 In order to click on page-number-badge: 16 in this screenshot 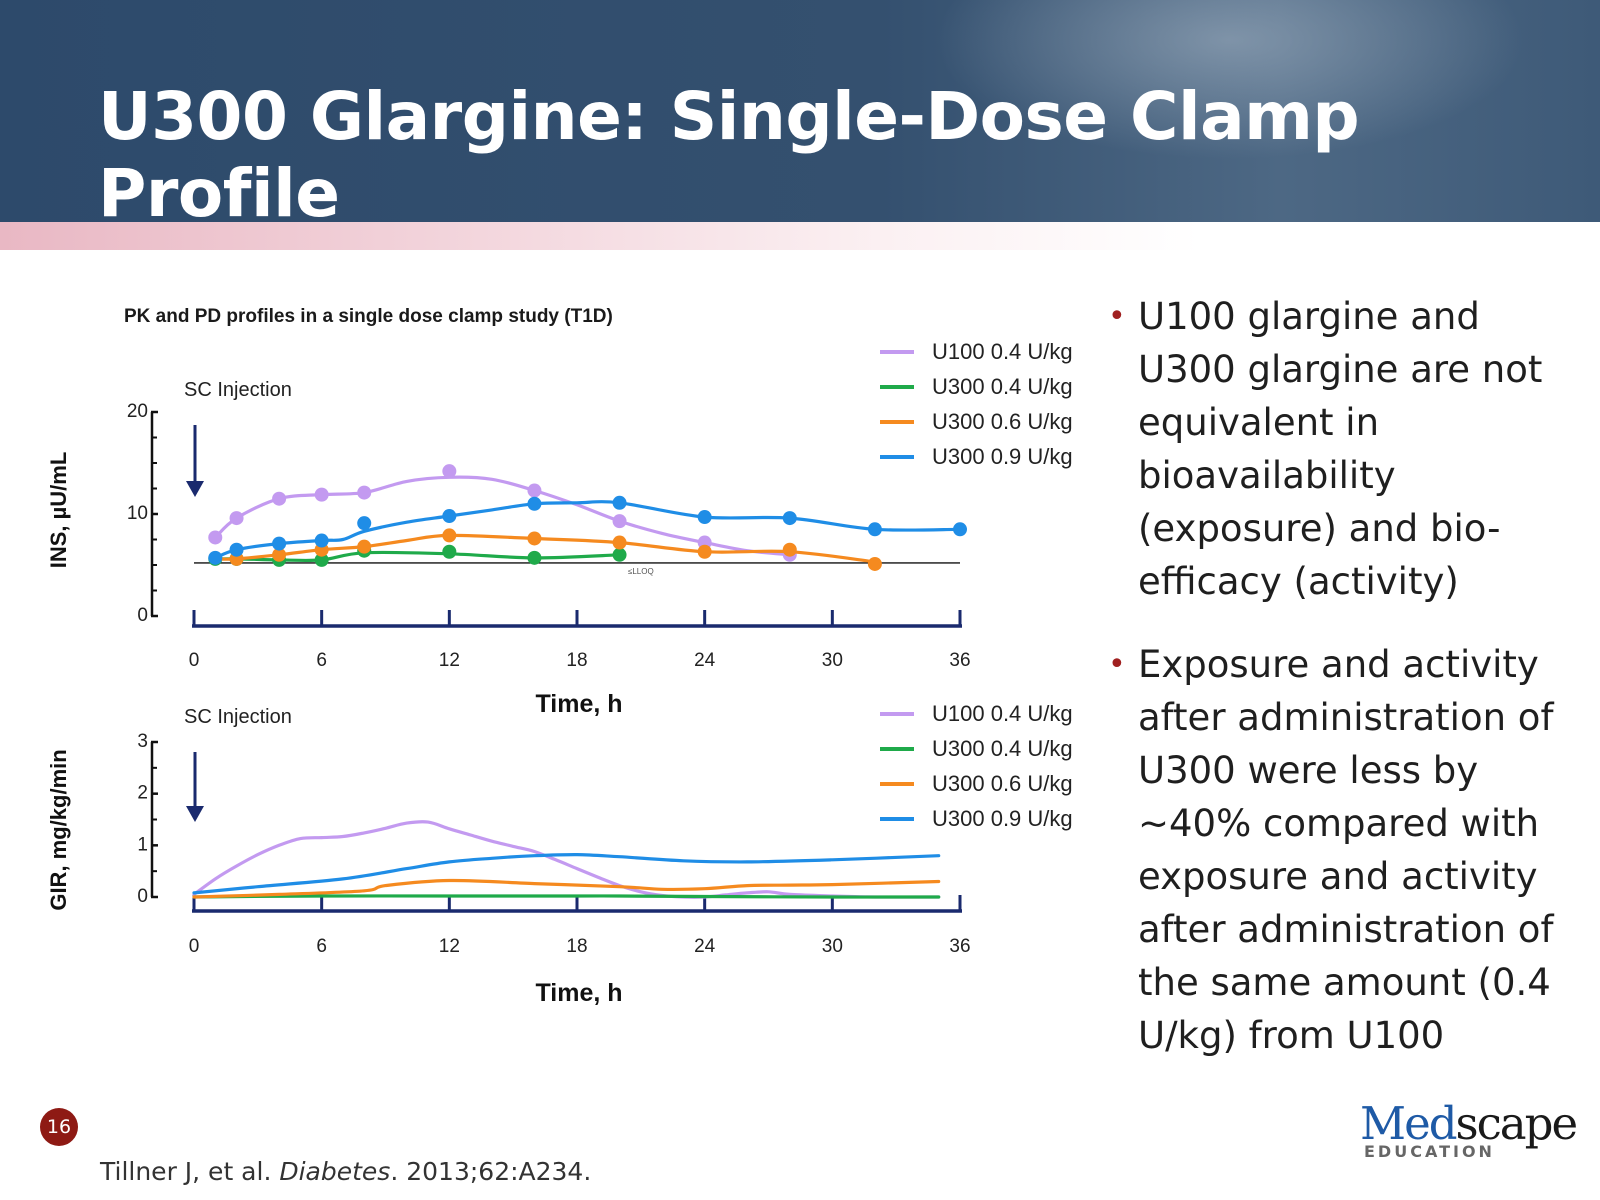, I will do `click(59, 1127)`.